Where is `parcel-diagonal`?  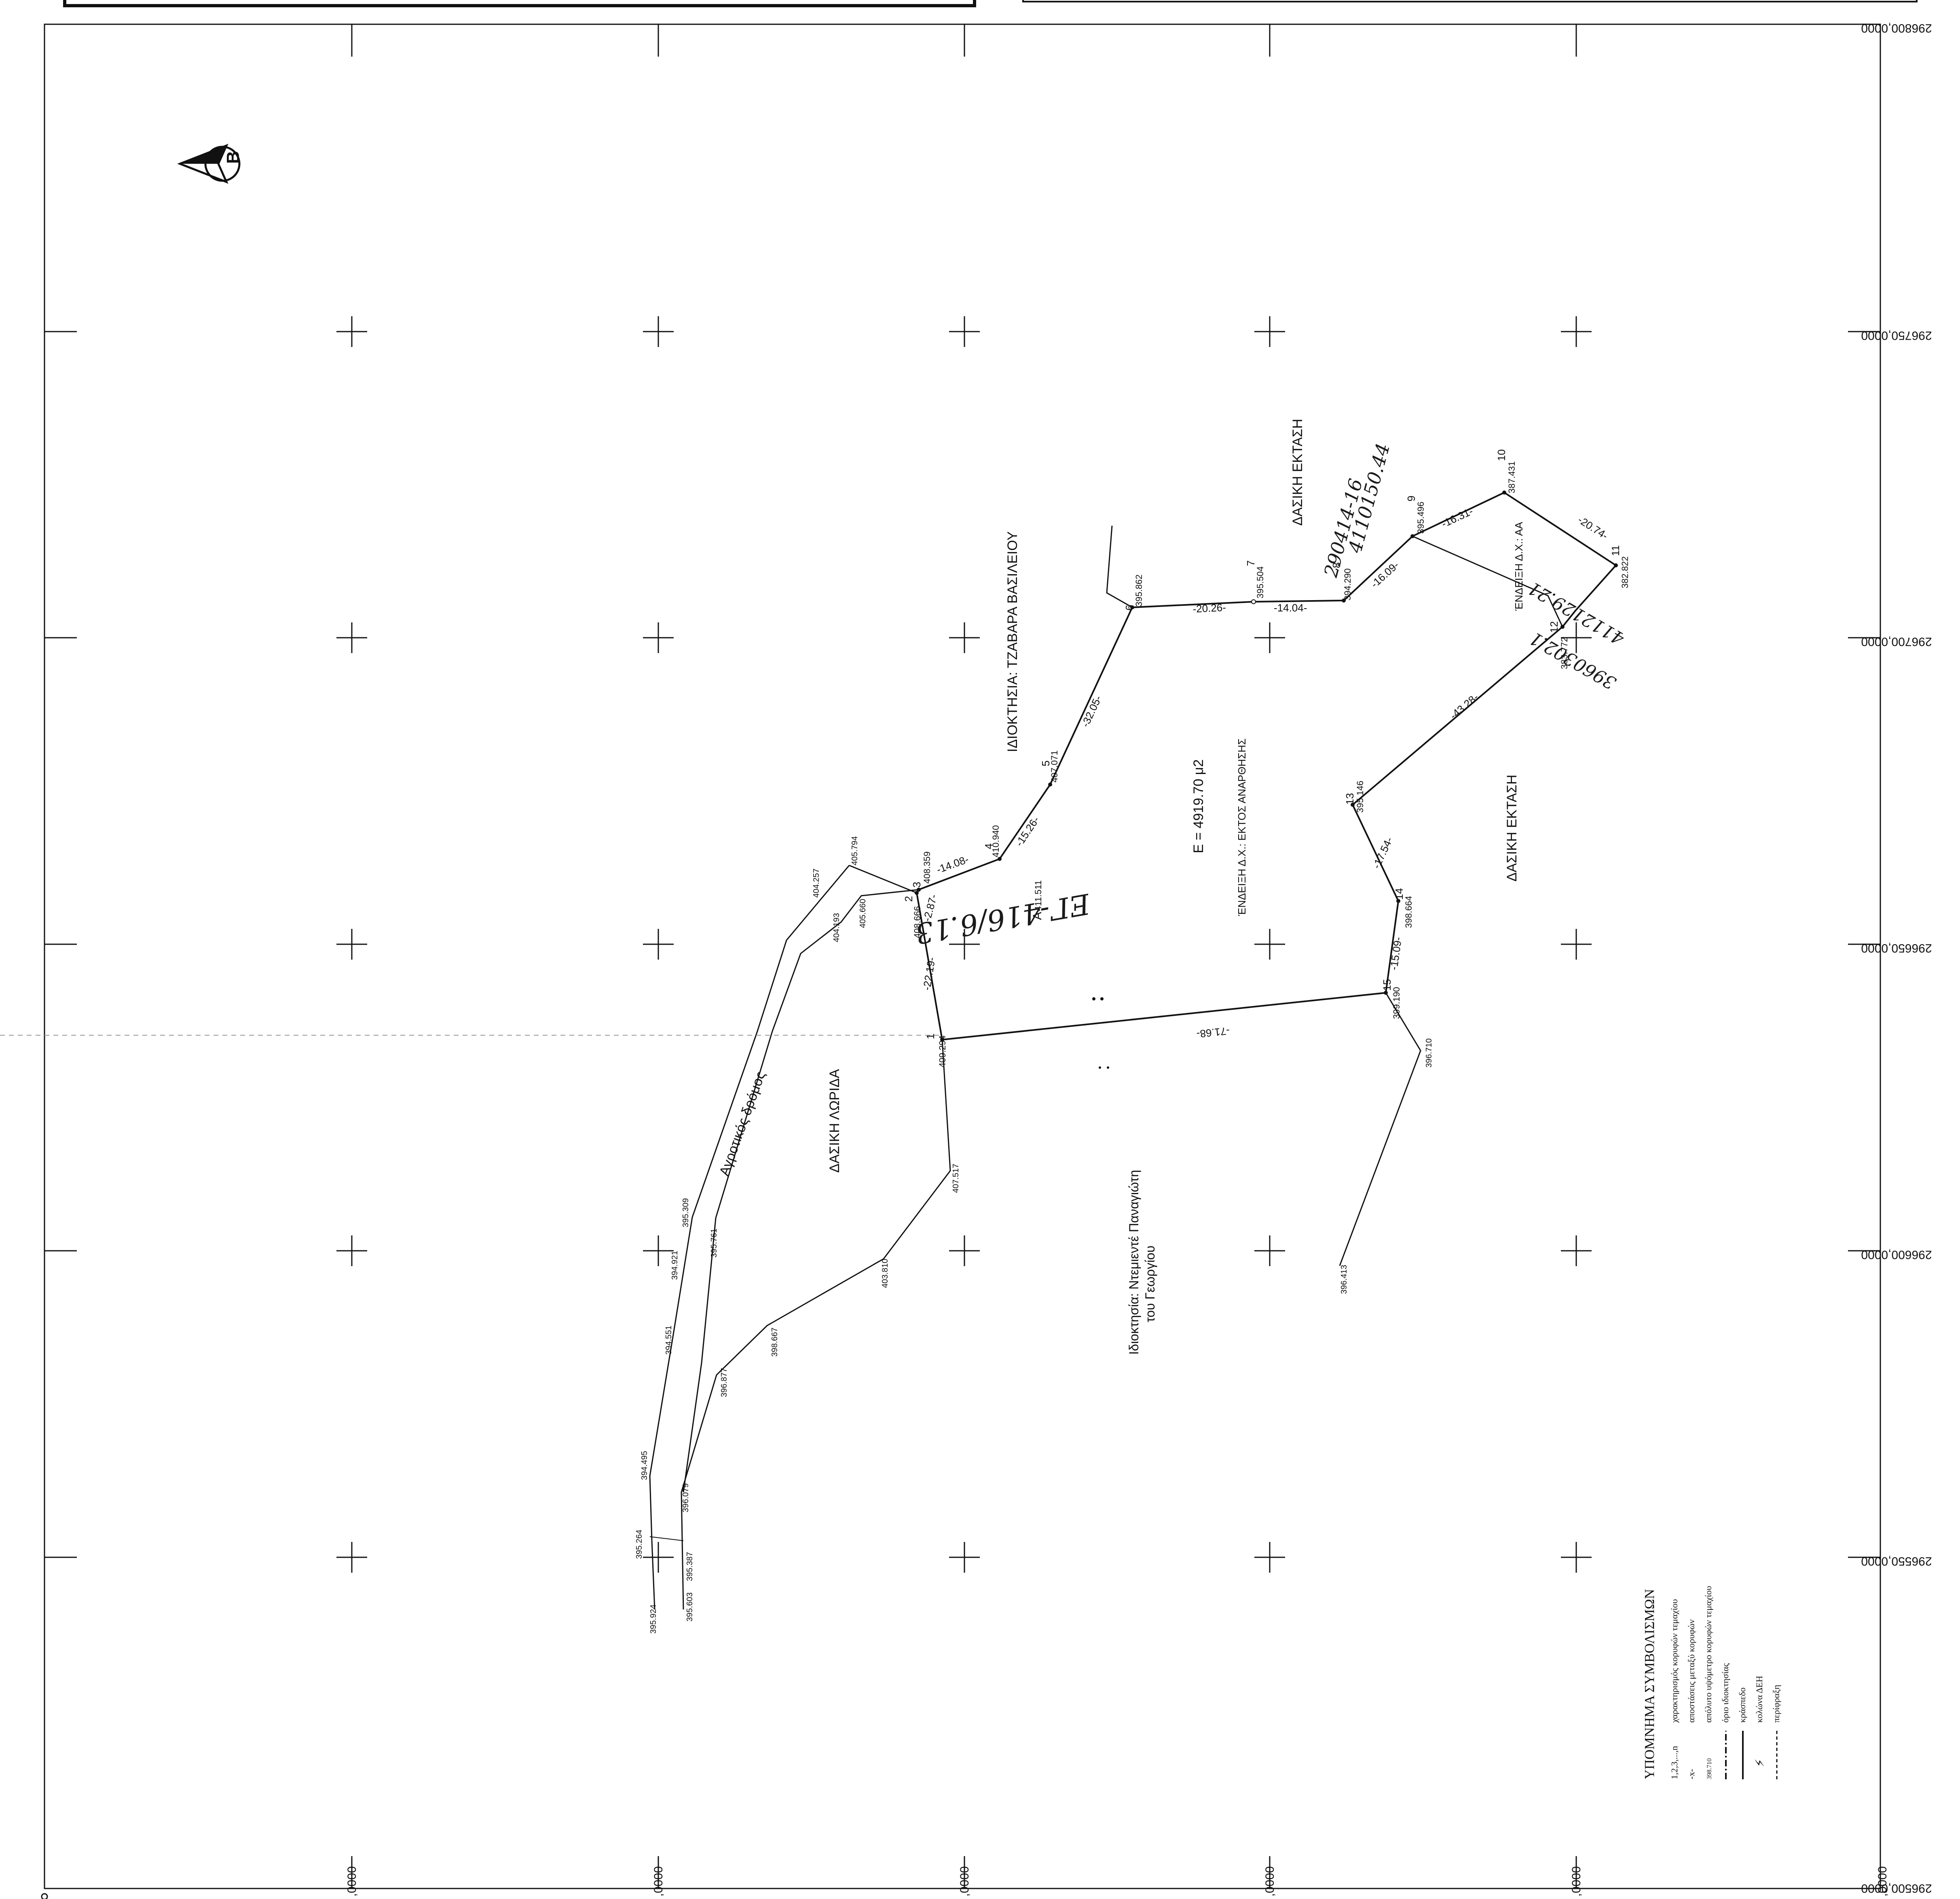
parcel-diagonal is located at coordinates (1487, 581).